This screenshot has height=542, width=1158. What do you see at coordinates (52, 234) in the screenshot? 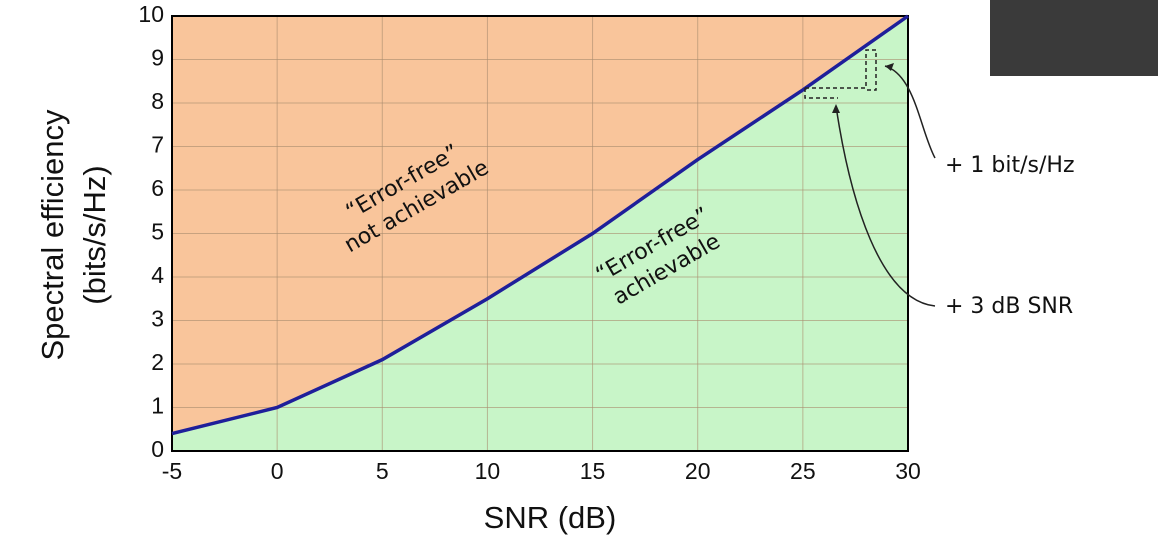
I see `y-axis-title: Spectral efficiency` at bounding box center [52, 234].